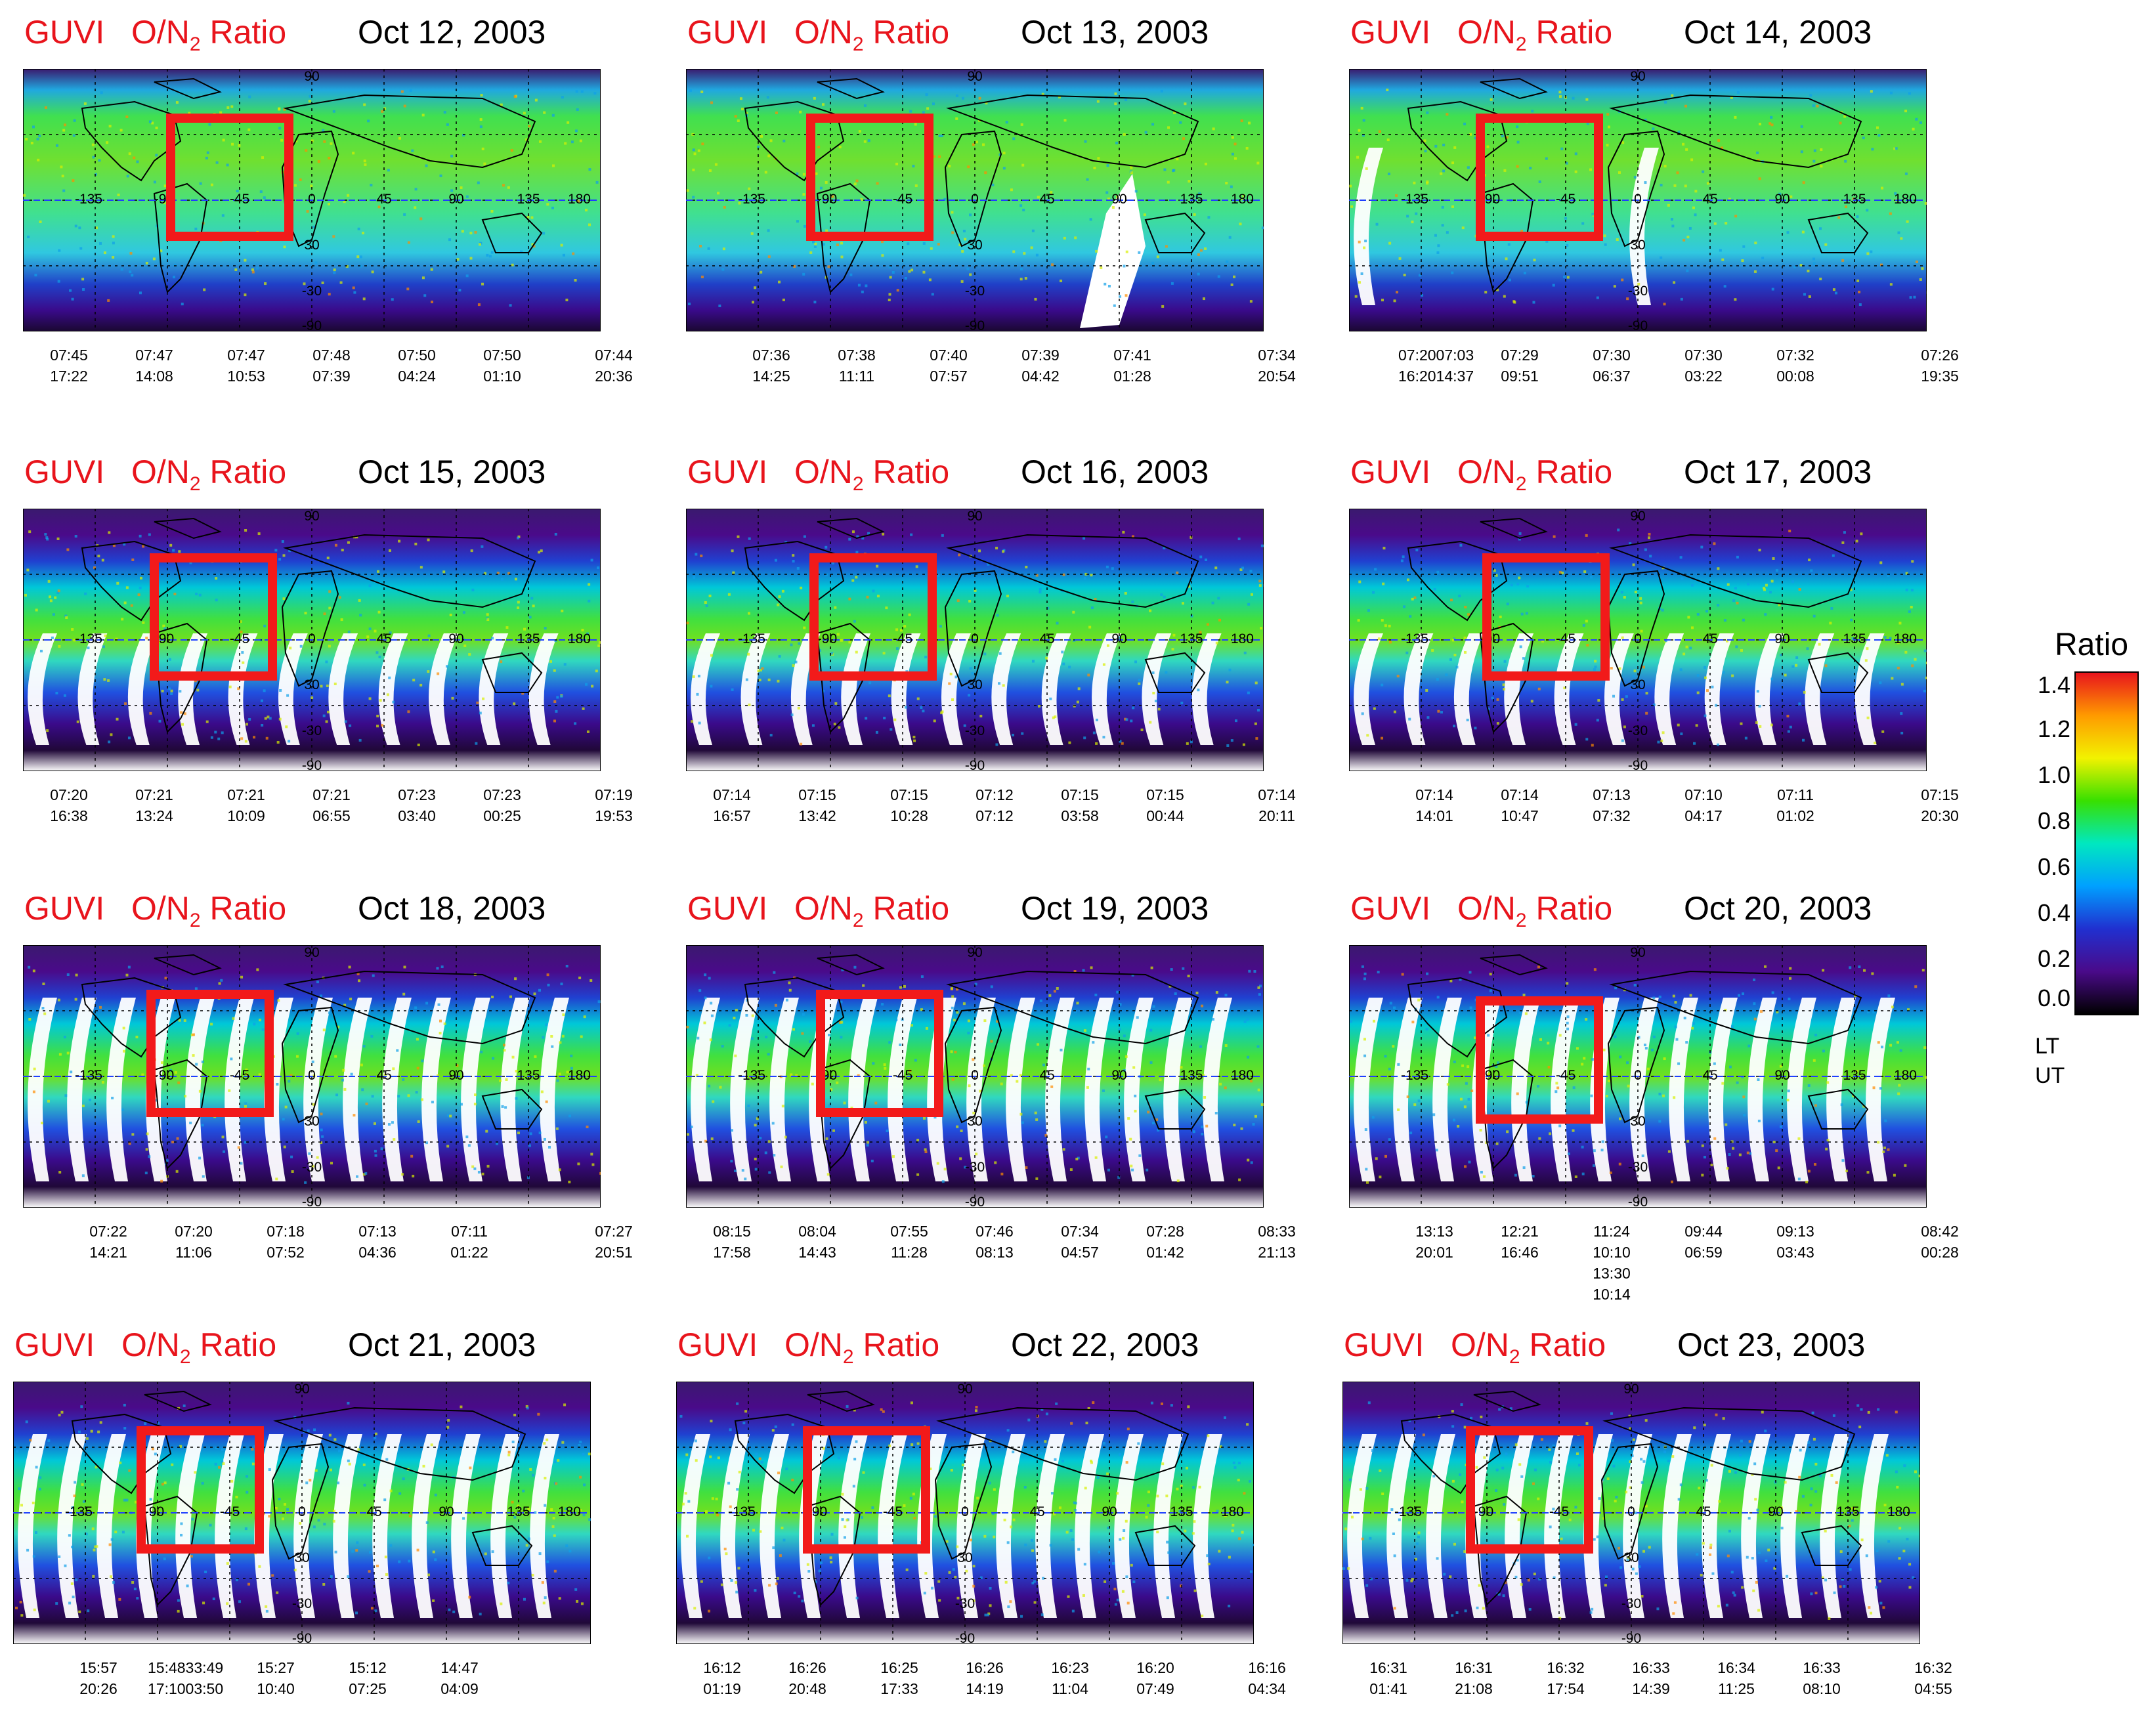 The width and height of the screenshot is (2144, 1736). I want to click on panel-date: Oct 17, 2003, so click(1778, 472).